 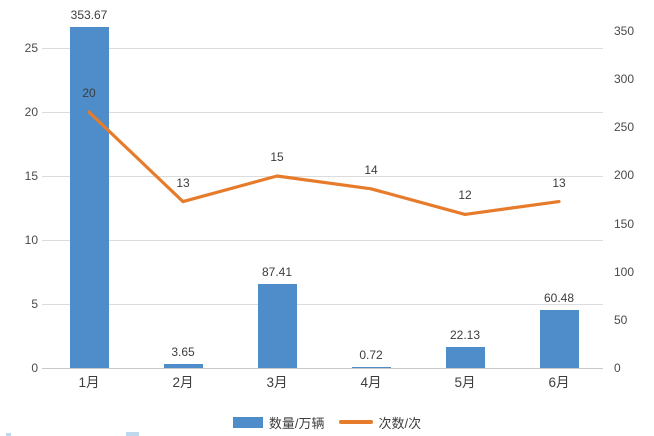 What do you see at coordinates (624, 127) in the screenshot?
I see `right-axis-tick-label: 250` at bounding box center [624, 127].